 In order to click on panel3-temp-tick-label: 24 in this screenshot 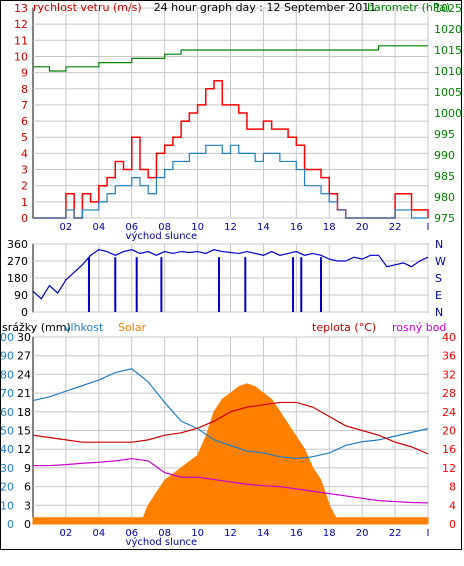, I will do `click(449, 412)`.